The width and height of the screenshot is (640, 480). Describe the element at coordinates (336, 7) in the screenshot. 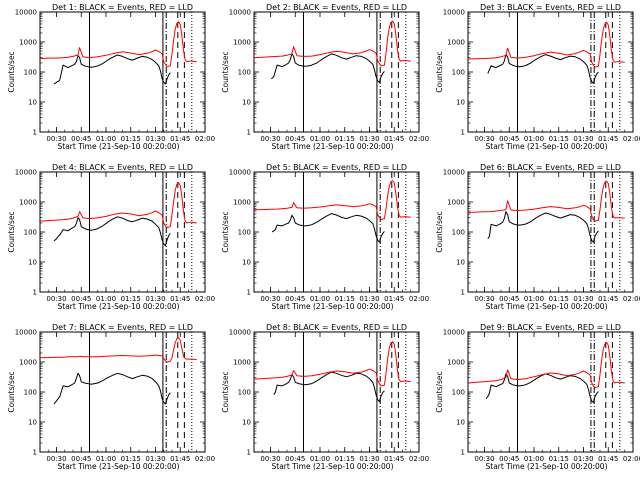

I see `panel-title: Det 2: BLACK = Events, RED = LLD` at that location.